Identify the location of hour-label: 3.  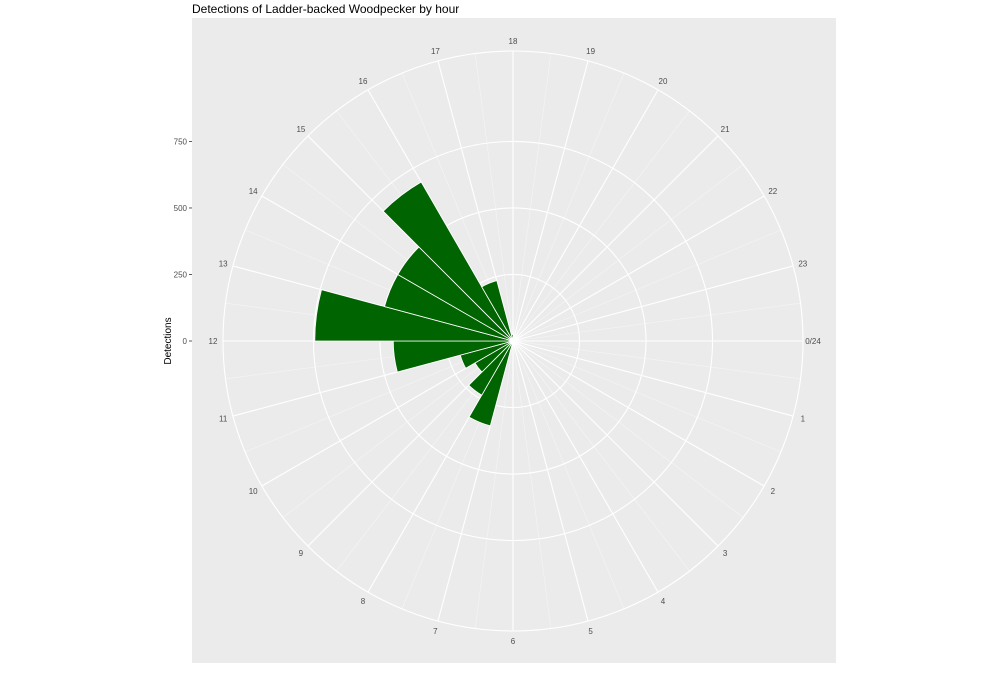
(725, 553).